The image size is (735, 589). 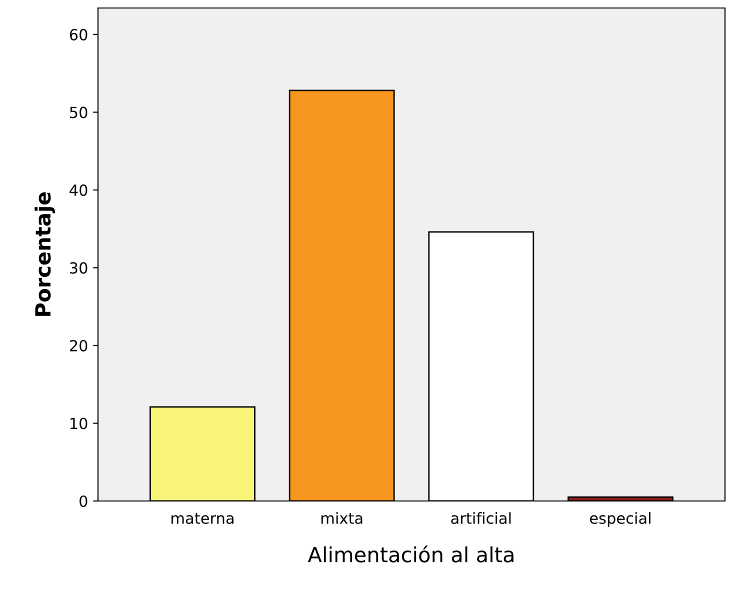 What do you see at coordinates (84, 501) in the screenshot?
I see `y-tick-label: 0` at bounding box center [84, 501].